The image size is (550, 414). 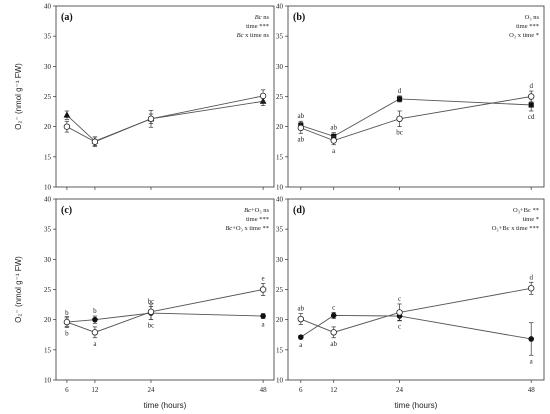 I want to click on stat-annotation: Bc ns, so click(x=262, y=17).